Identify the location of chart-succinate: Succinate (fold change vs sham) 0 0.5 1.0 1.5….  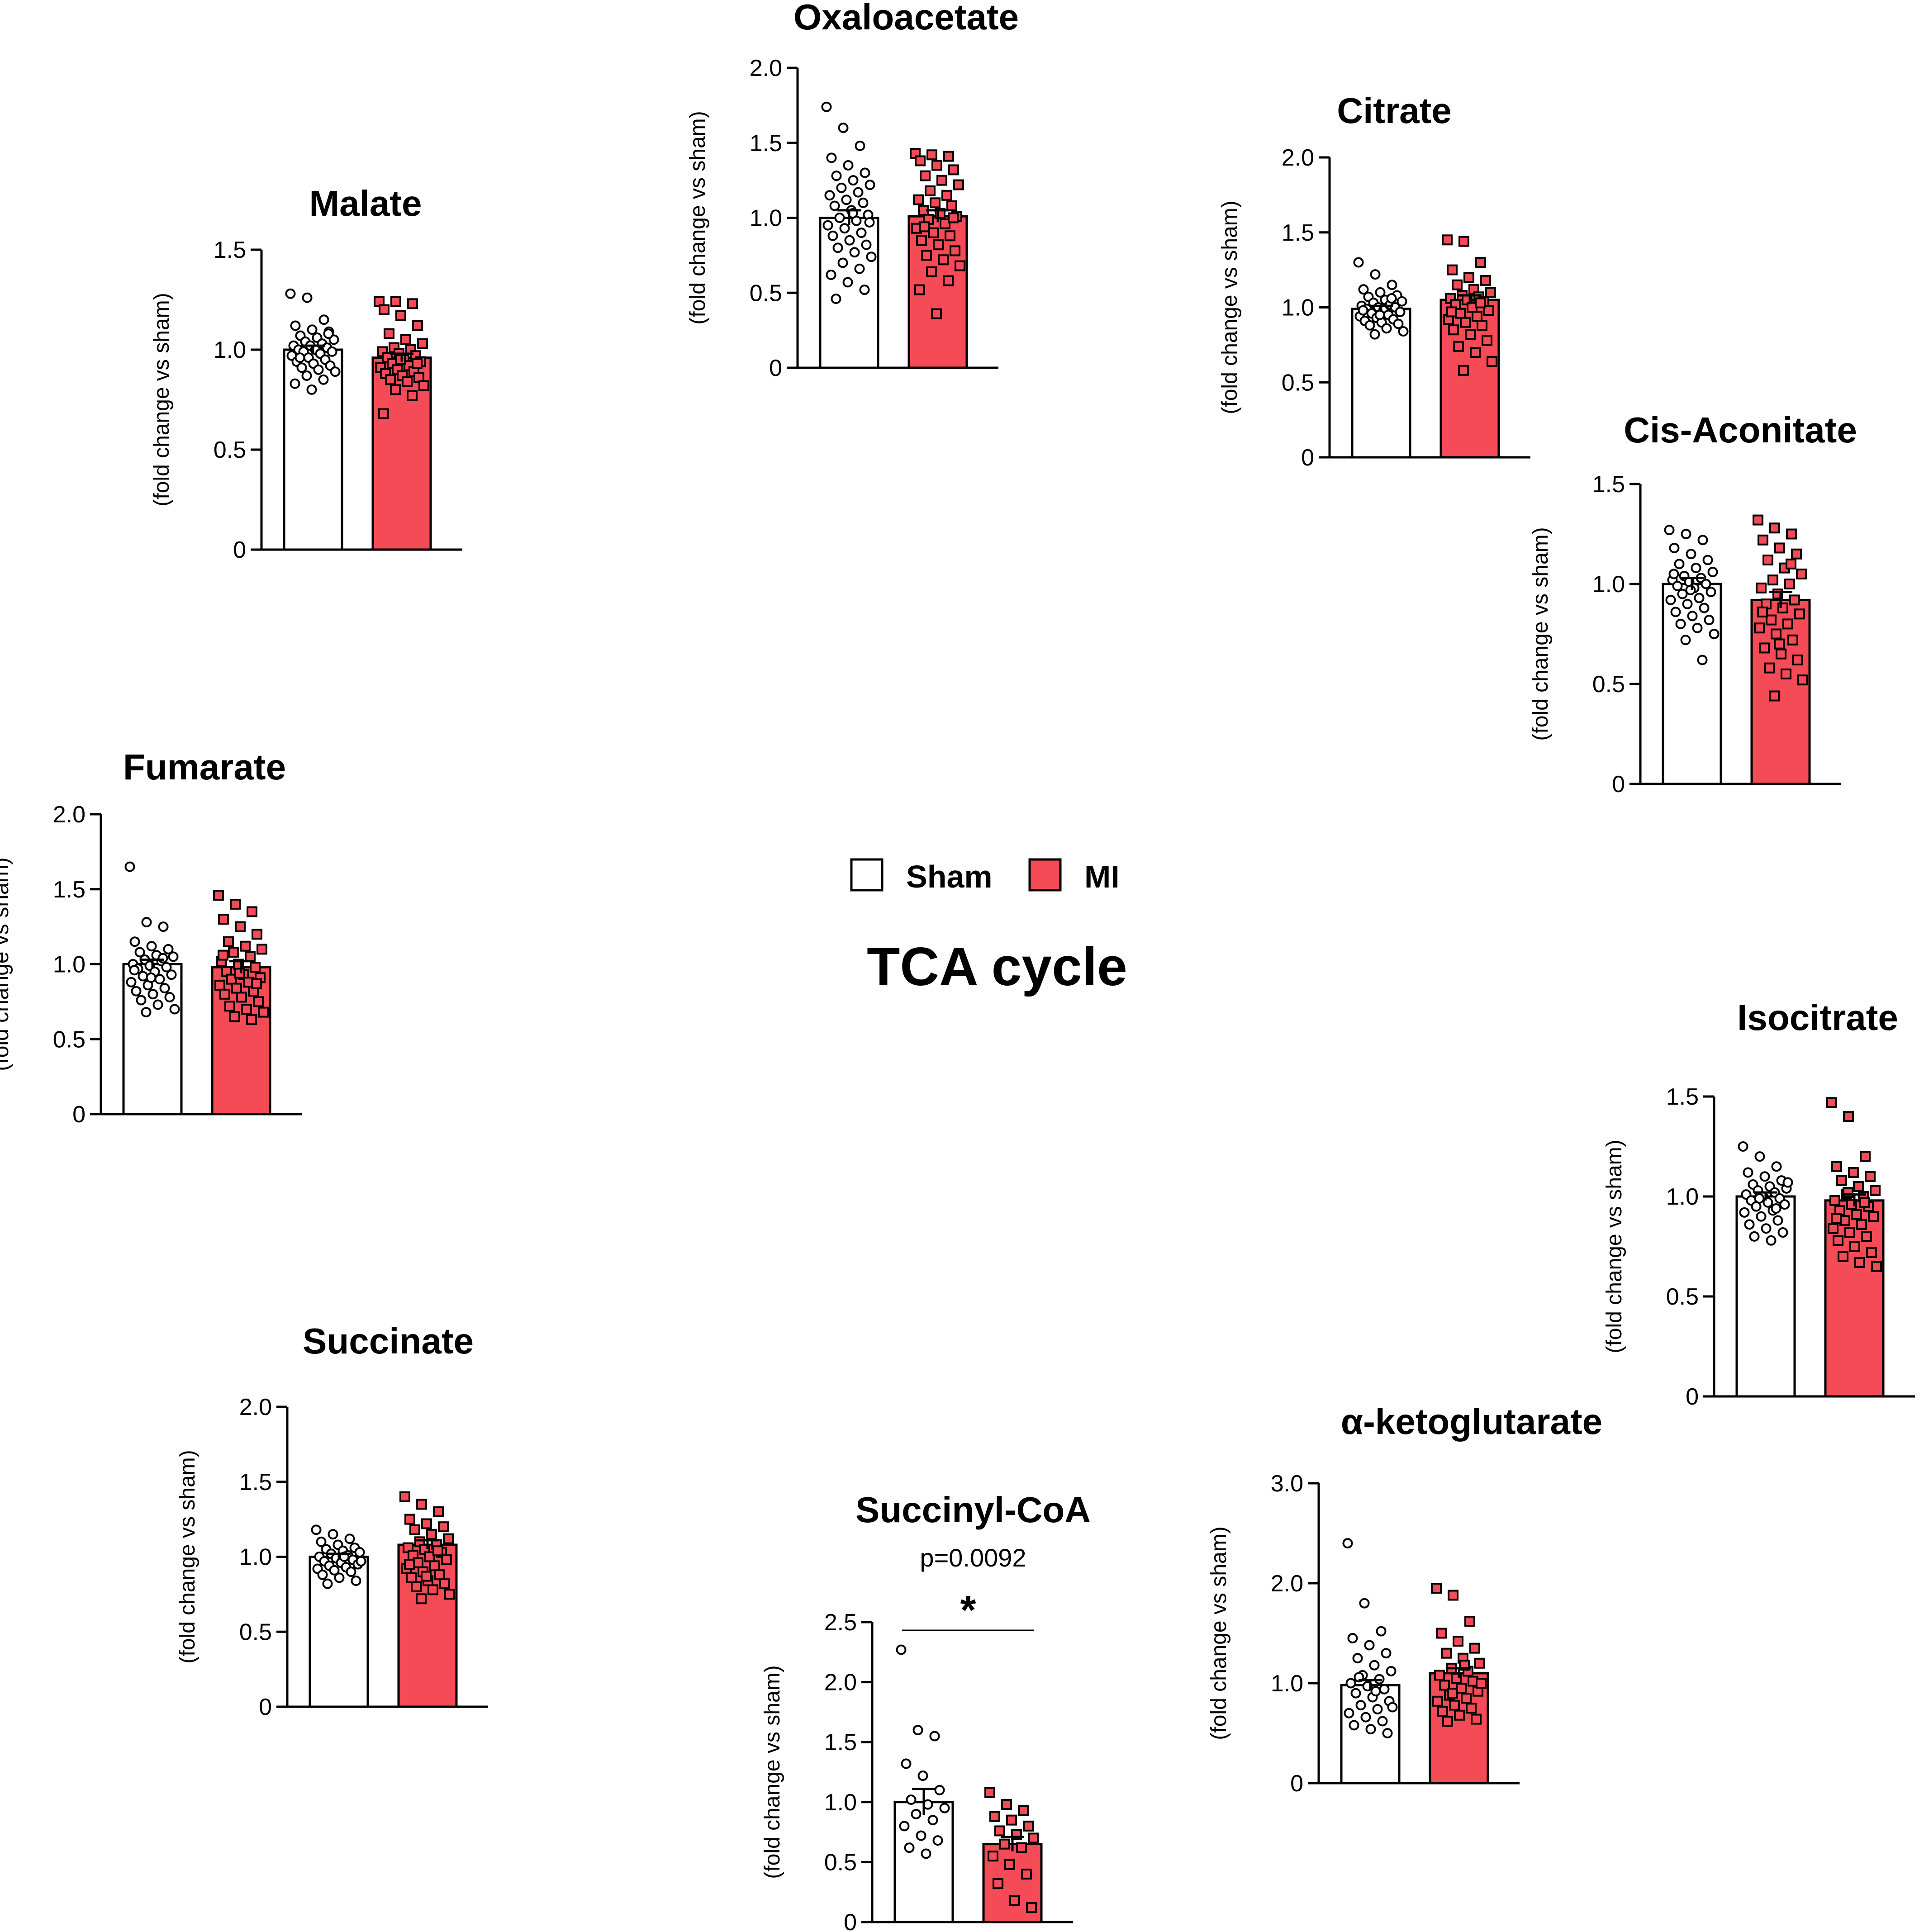
(332, 1520).